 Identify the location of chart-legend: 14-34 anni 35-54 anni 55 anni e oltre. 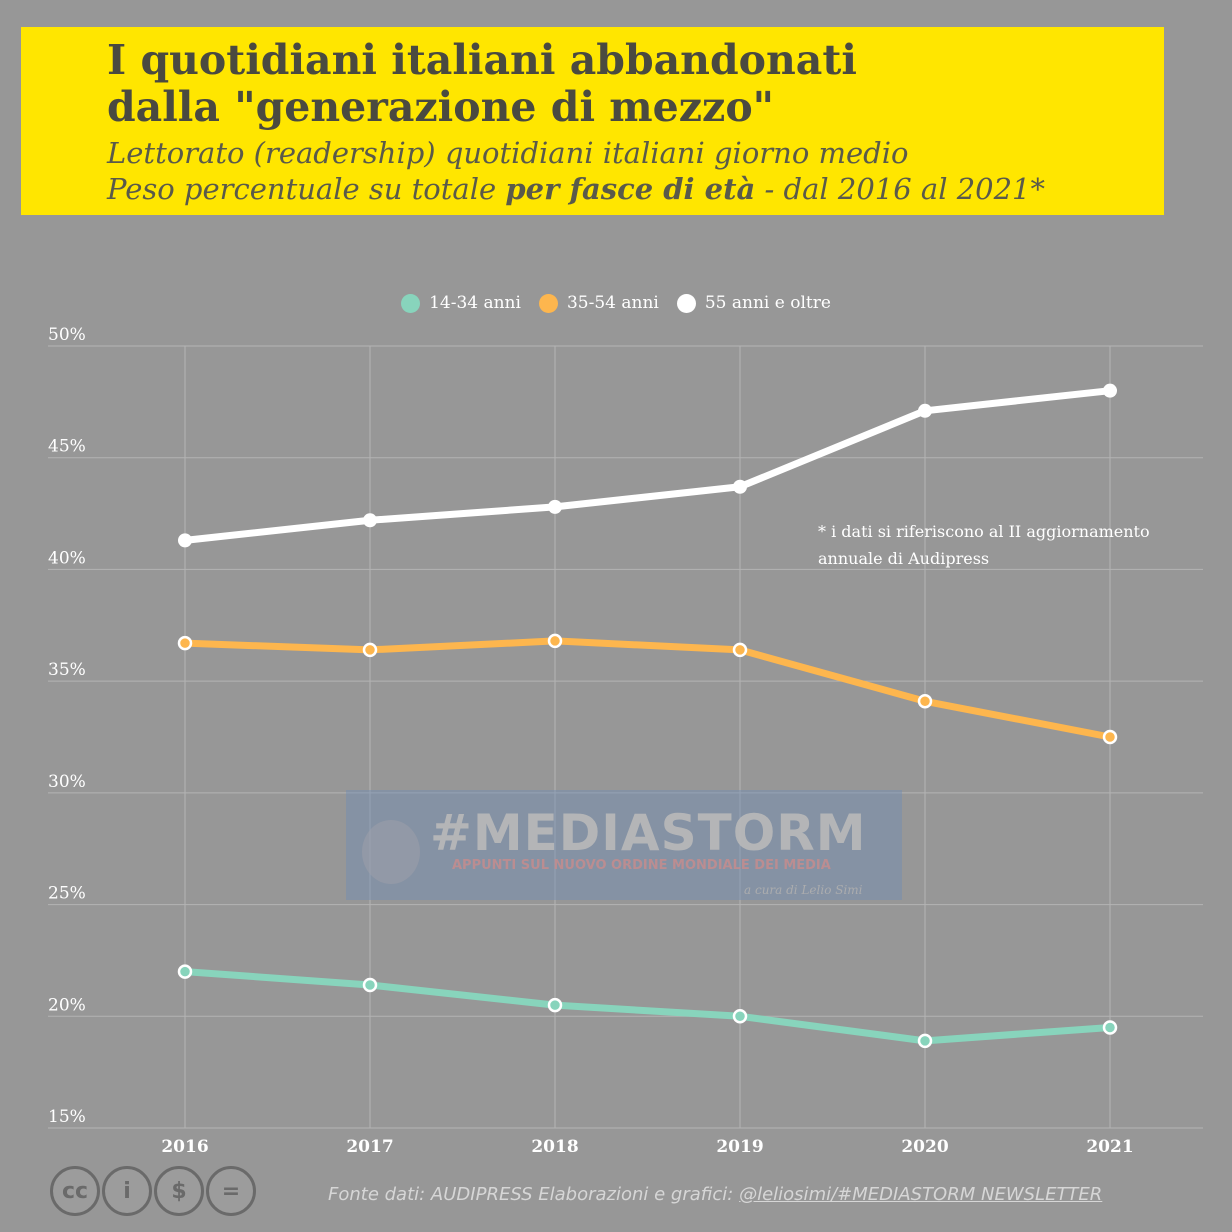
(616, 303).